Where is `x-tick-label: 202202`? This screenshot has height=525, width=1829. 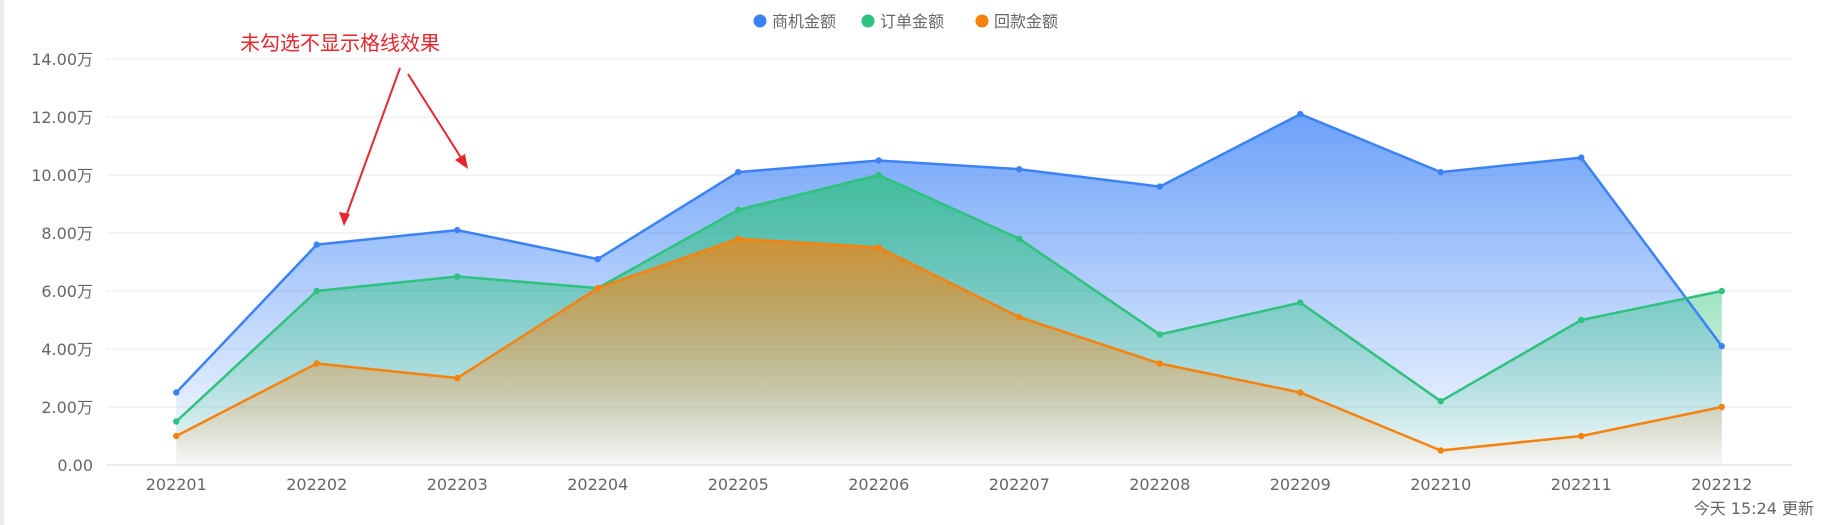
x-tick-label: 202202 is located at coordinates (316, 484).